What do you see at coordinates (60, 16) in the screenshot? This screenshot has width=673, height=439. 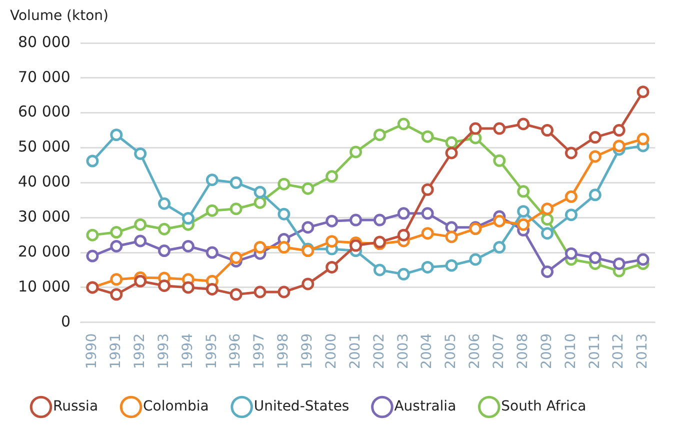 I see `y-axis-title: Volume (kton)` at bounding box center [60, 16].